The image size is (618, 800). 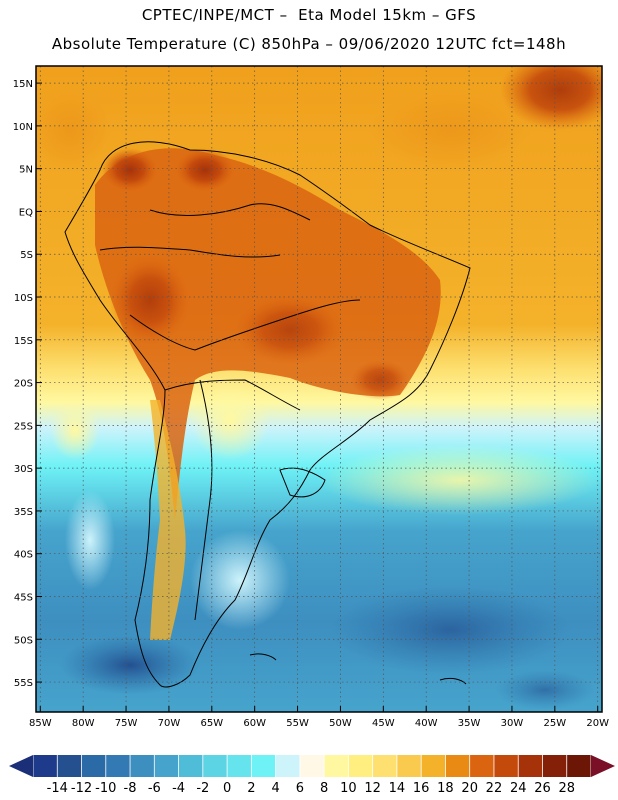 What do you see at coordinates (555, 723) in the screenshot?
I see `lon-tick-label: 25W` at bounding box center [555, 723].